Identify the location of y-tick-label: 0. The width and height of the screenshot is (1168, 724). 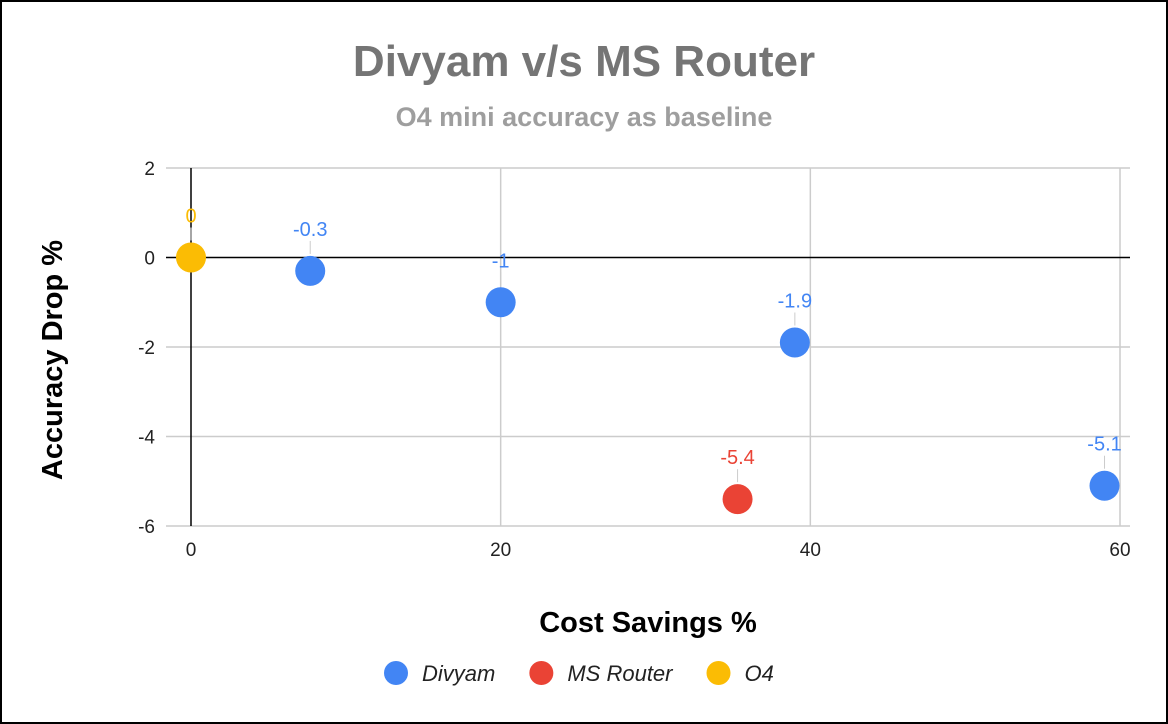
(149, 259).